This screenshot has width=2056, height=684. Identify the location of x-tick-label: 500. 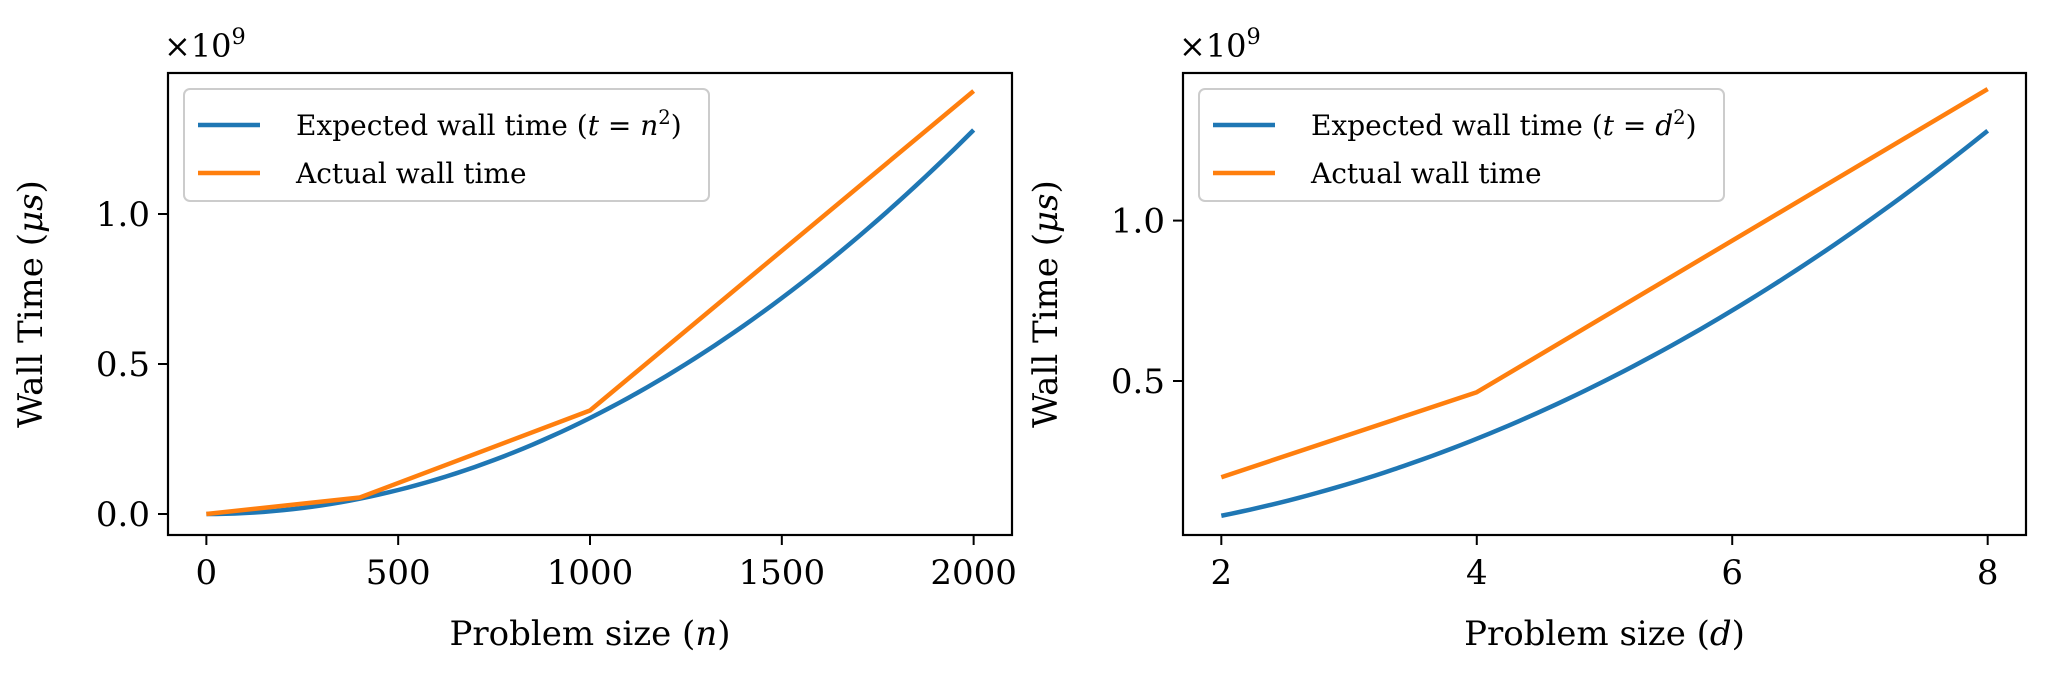
(398, 573).